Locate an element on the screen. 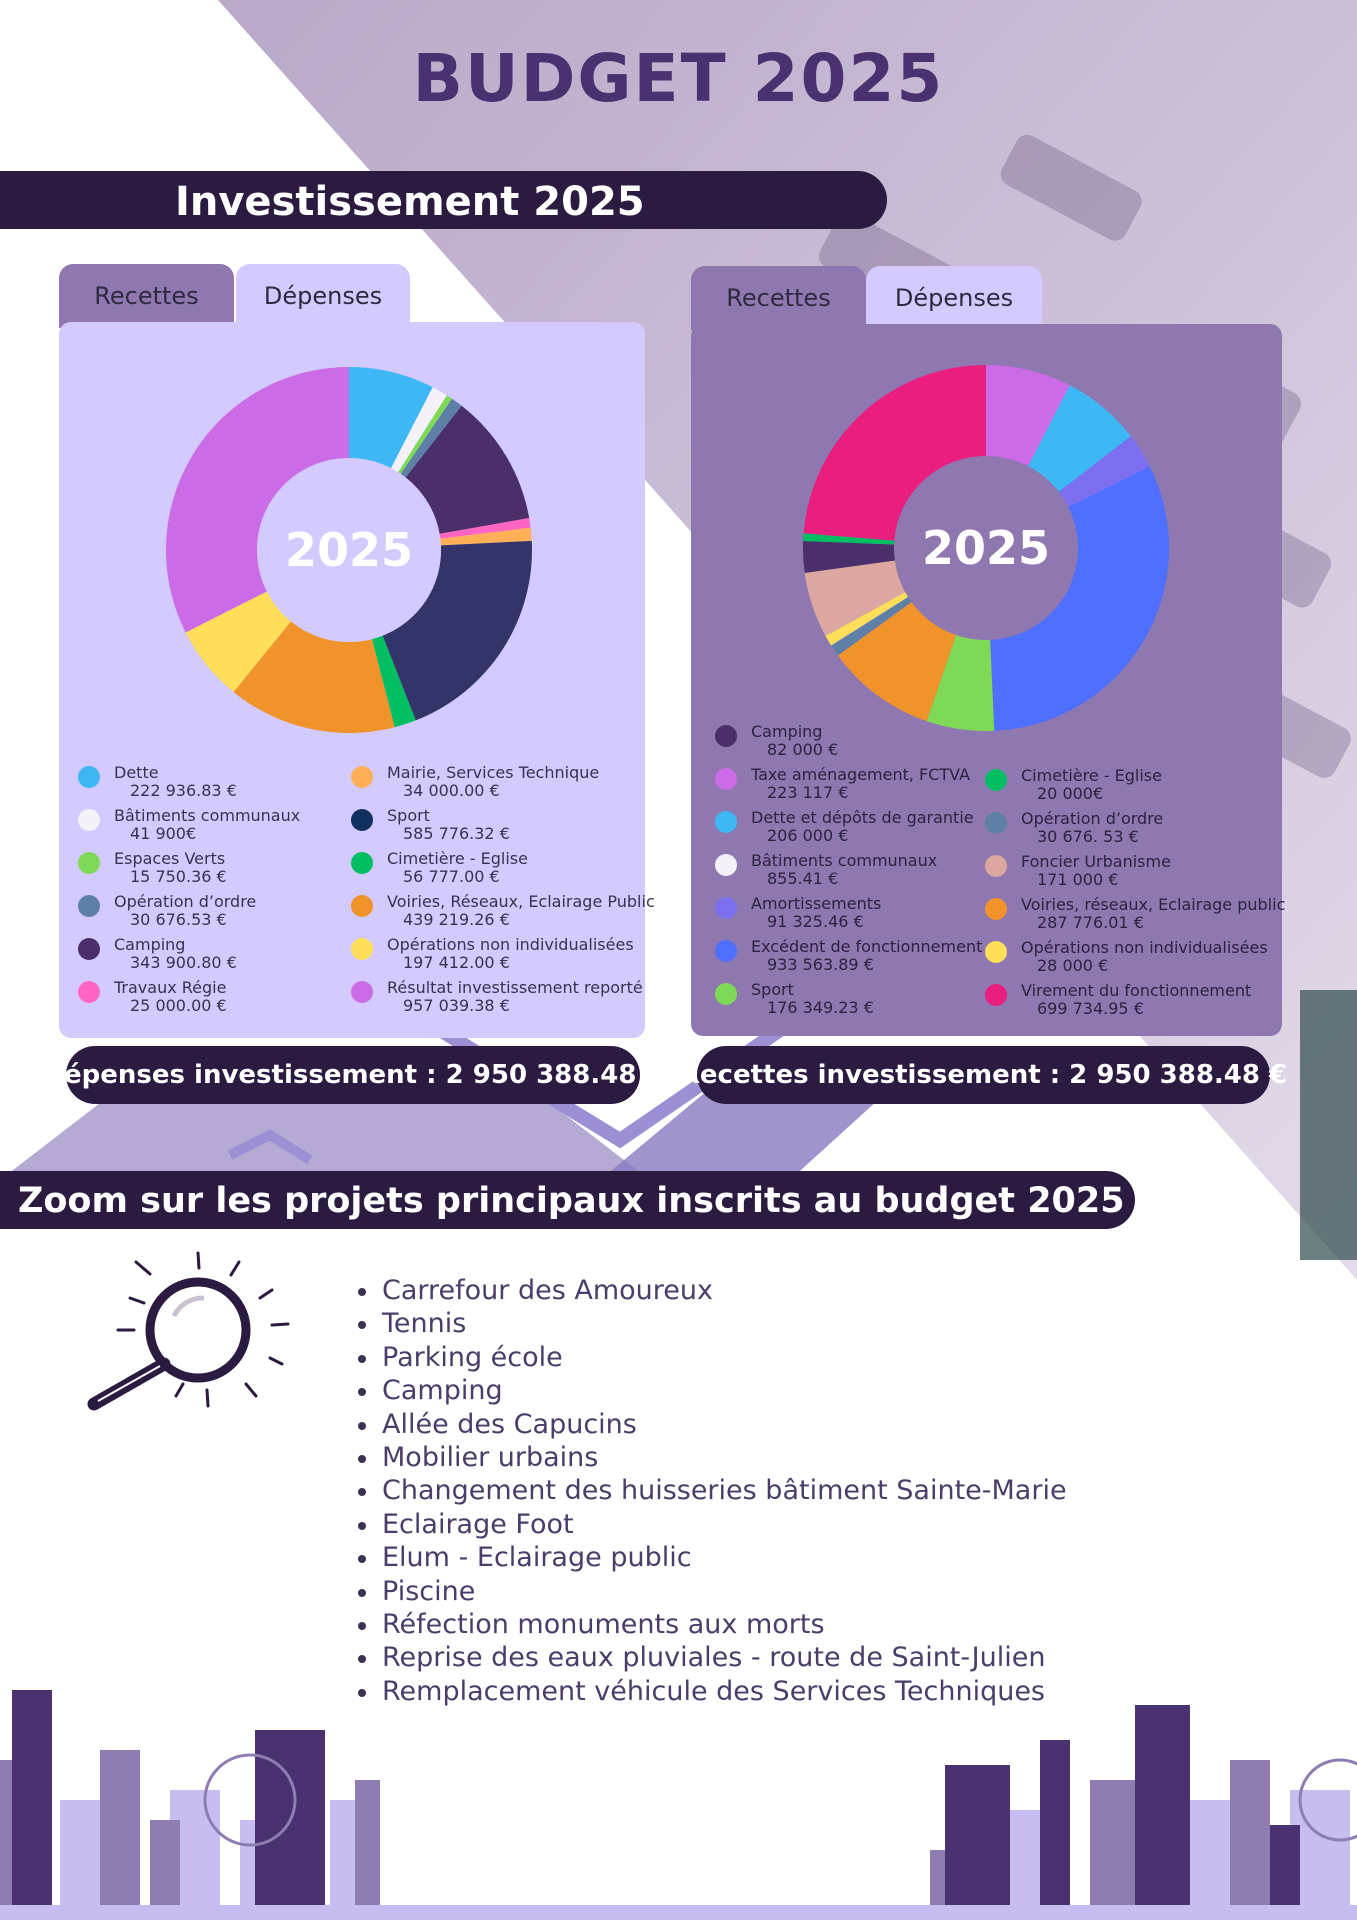 The height and width of the screenshot is (1920, 1357). project-item: Eclairage Foot is located at coordinates (709, 1524).